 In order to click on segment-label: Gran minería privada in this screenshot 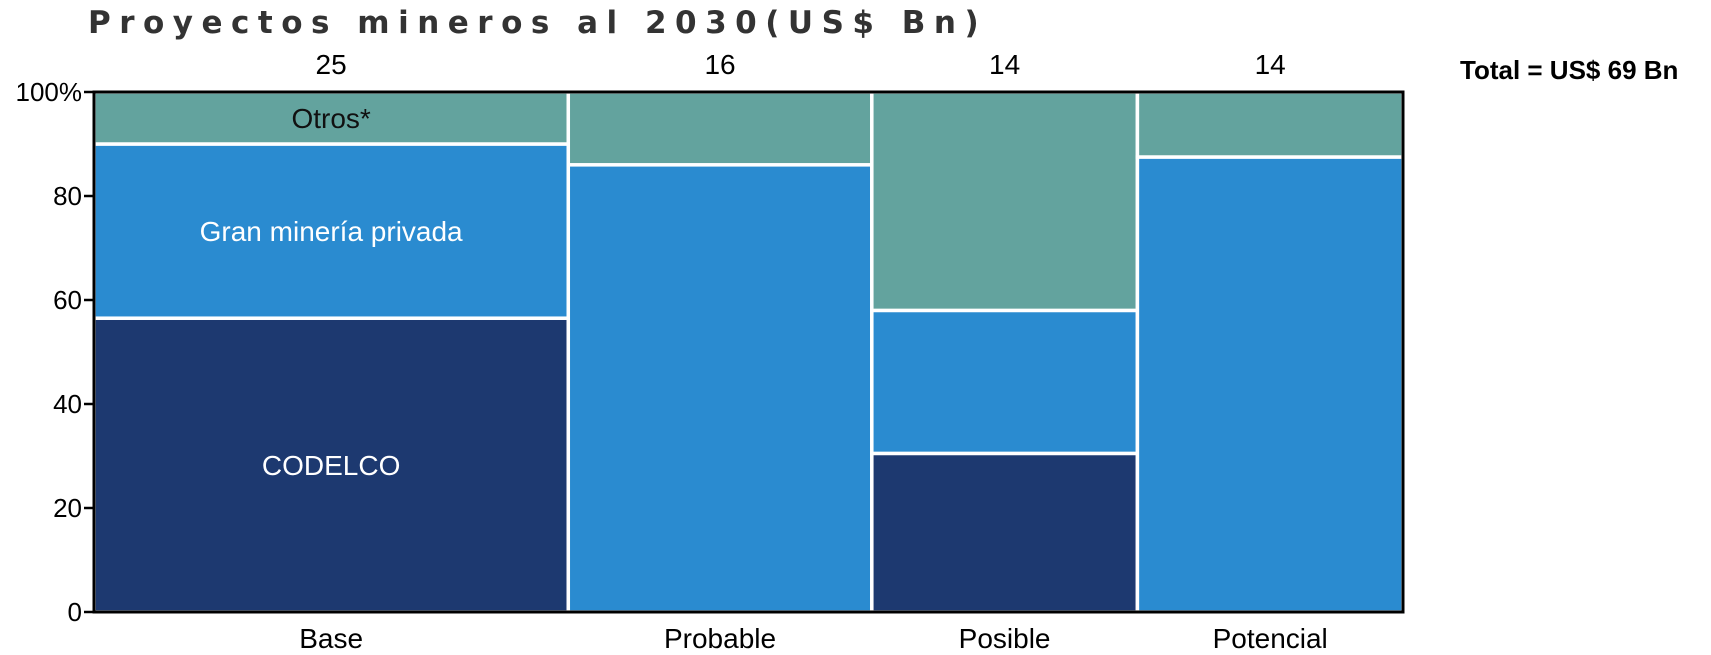, I will do `click(331, 231)`.